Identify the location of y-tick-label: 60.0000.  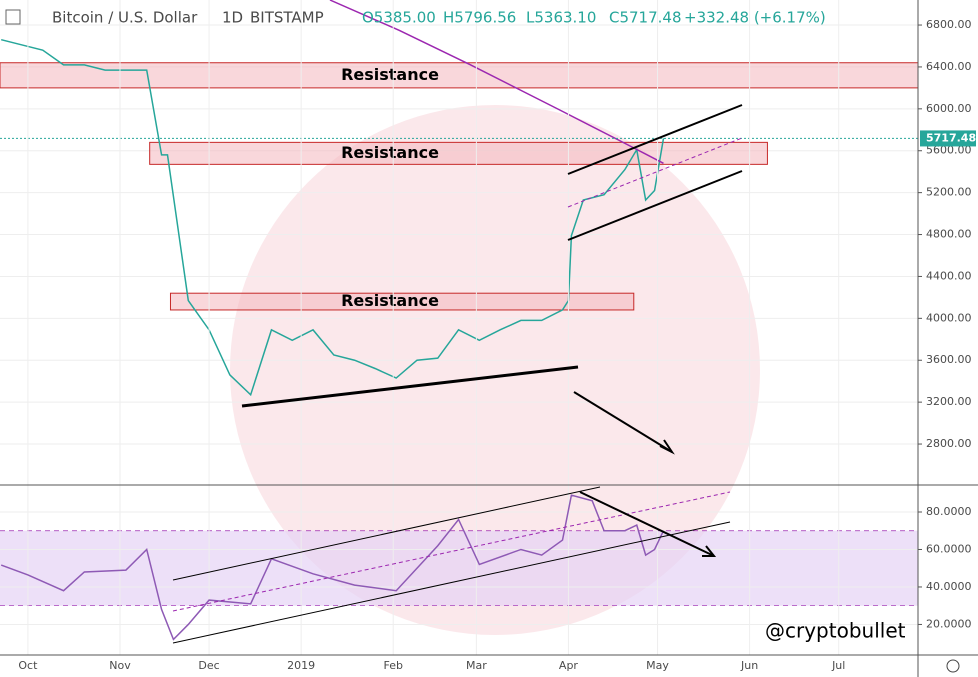
(949, 548).